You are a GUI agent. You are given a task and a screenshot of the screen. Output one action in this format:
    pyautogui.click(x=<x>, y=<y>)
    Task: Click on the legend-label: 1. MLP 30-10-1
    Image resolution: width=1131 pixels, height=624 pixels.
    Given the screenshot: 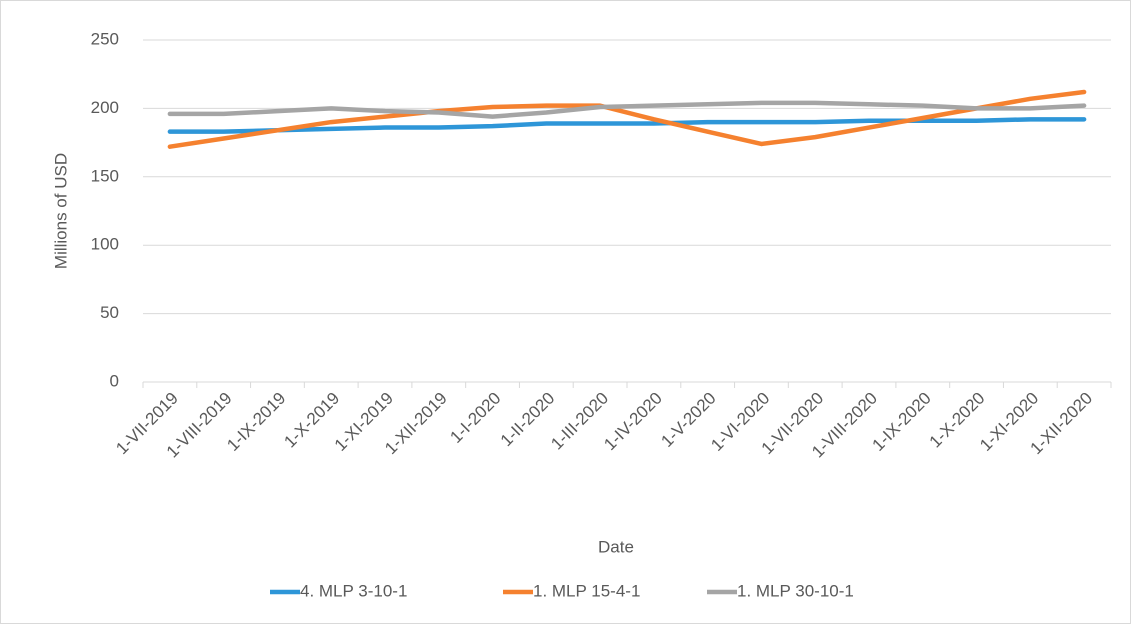 What is the action you would take?
    pyautogui.click(x=795, y=590)
    